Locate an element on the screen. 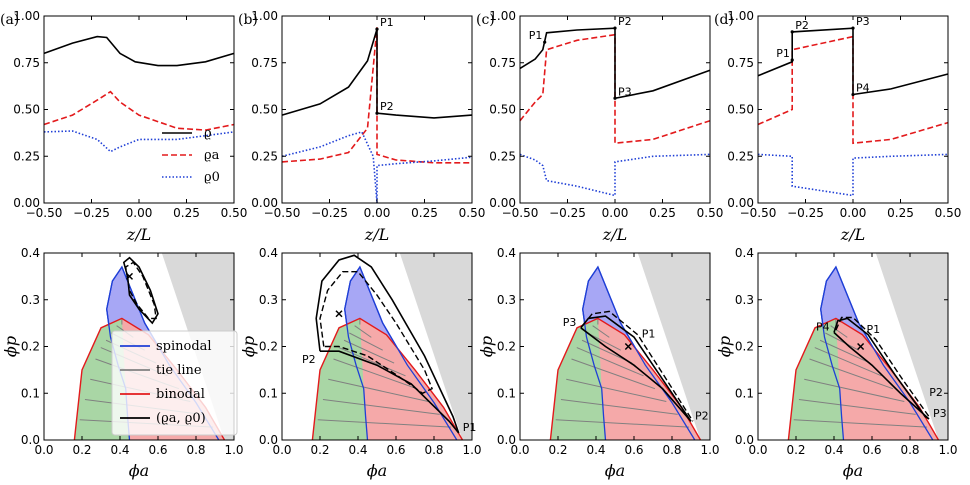  legend-label: tie line is located at coordinates (179, 370).